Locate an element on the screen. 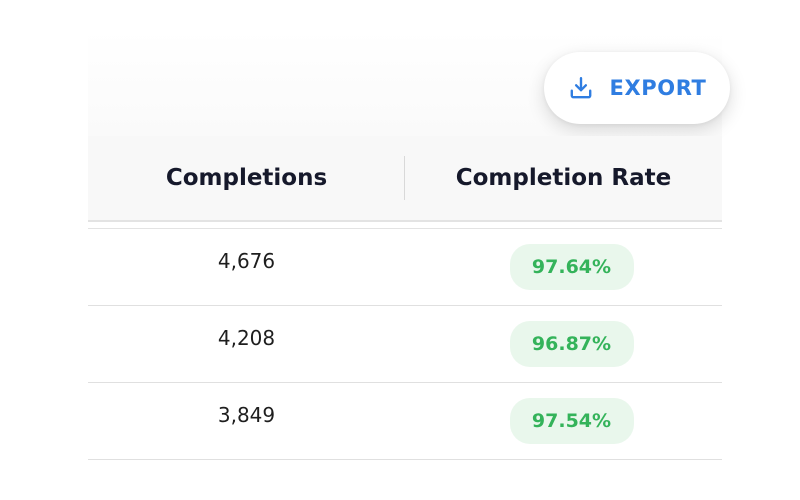 The width and height of the screenshot is (800, 500). column-divider is located at coordinates (404, 178).